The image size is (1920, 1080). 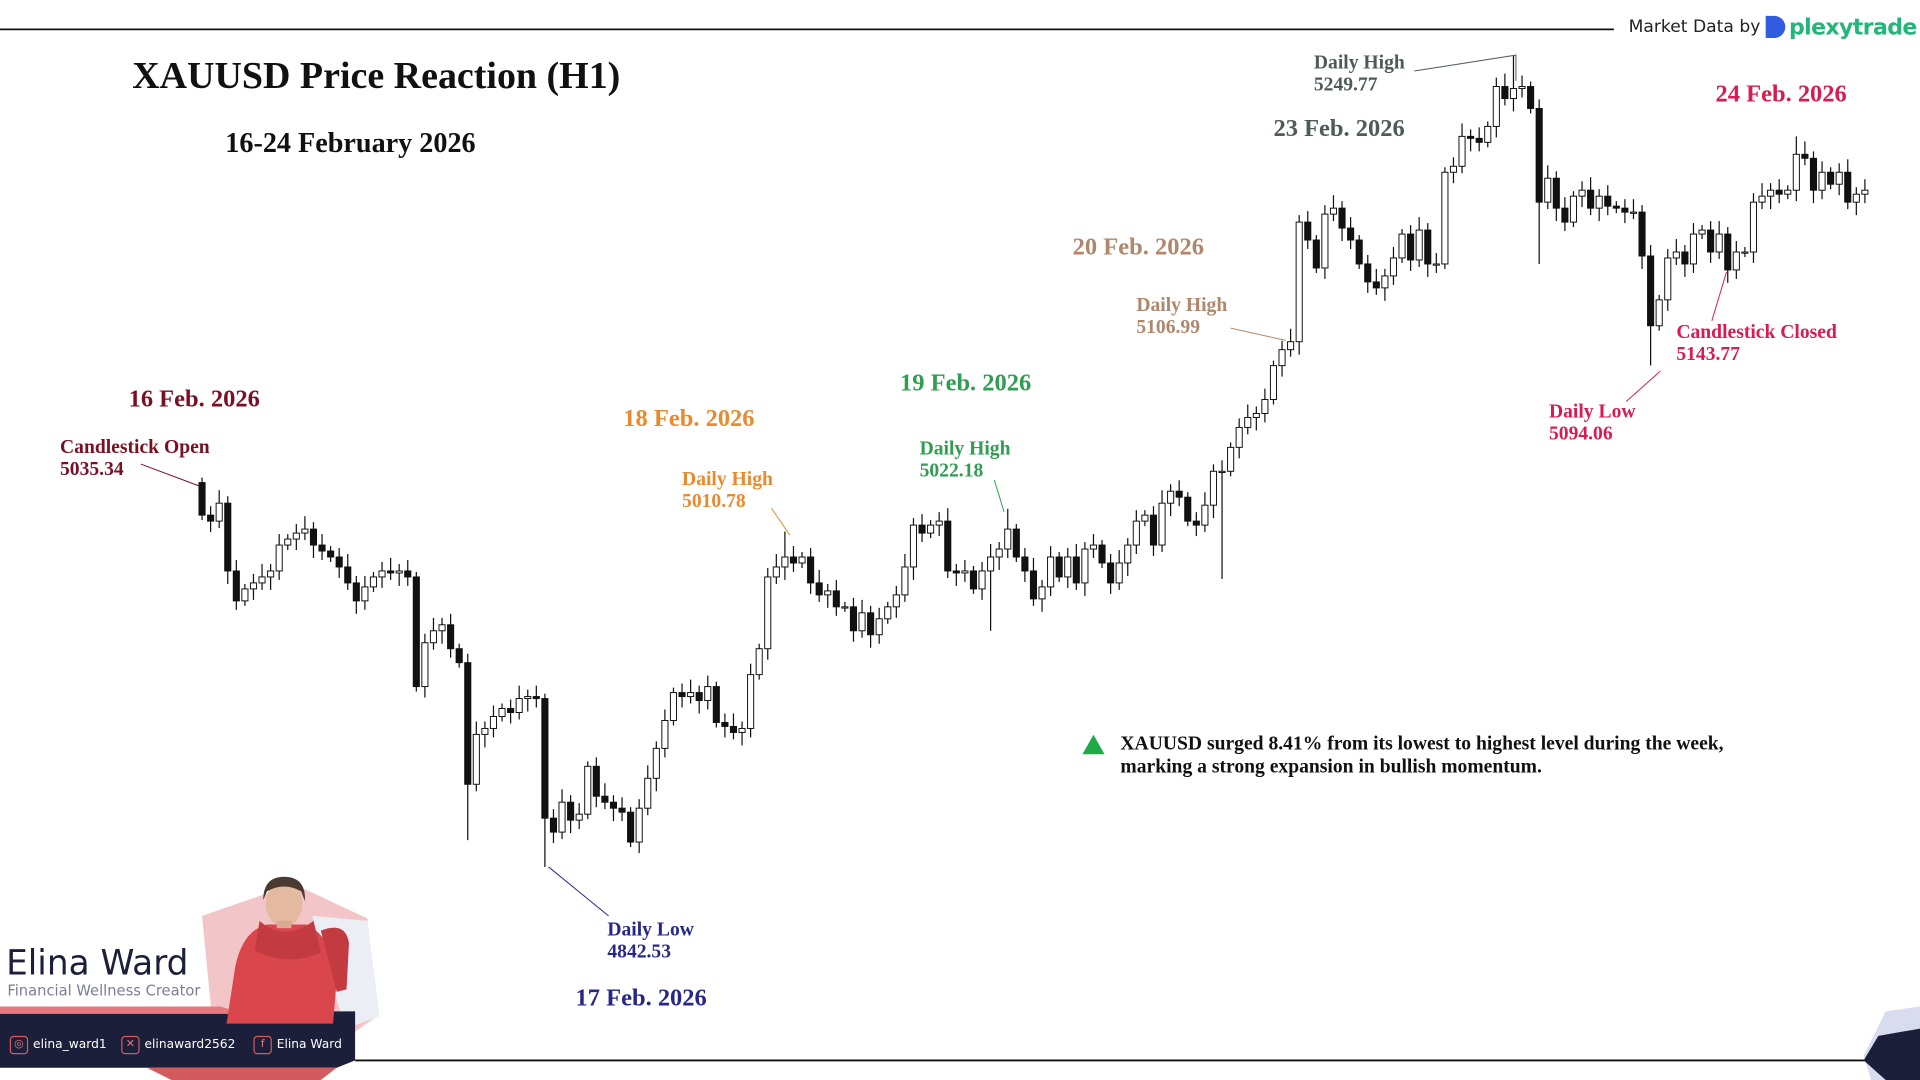 I want to click on corner-decoration-dark, so click(x=1891, y=1054).